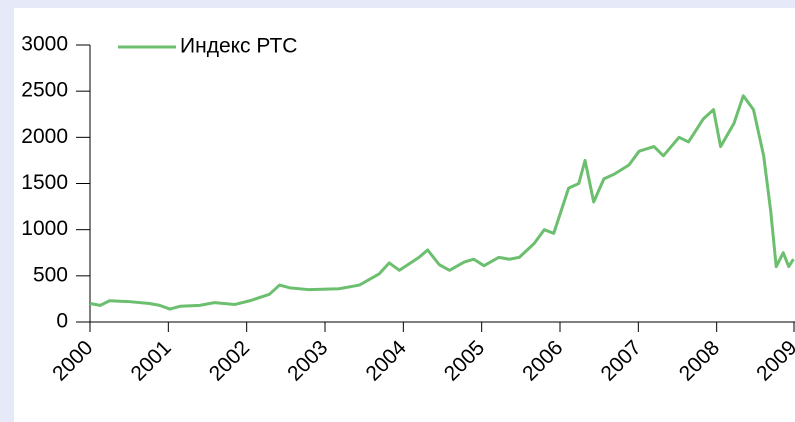  What do you see at coordinates (44, 44) in the screenshot?
I see `y-tick-label: 3000` at bounding box center [44, 44].